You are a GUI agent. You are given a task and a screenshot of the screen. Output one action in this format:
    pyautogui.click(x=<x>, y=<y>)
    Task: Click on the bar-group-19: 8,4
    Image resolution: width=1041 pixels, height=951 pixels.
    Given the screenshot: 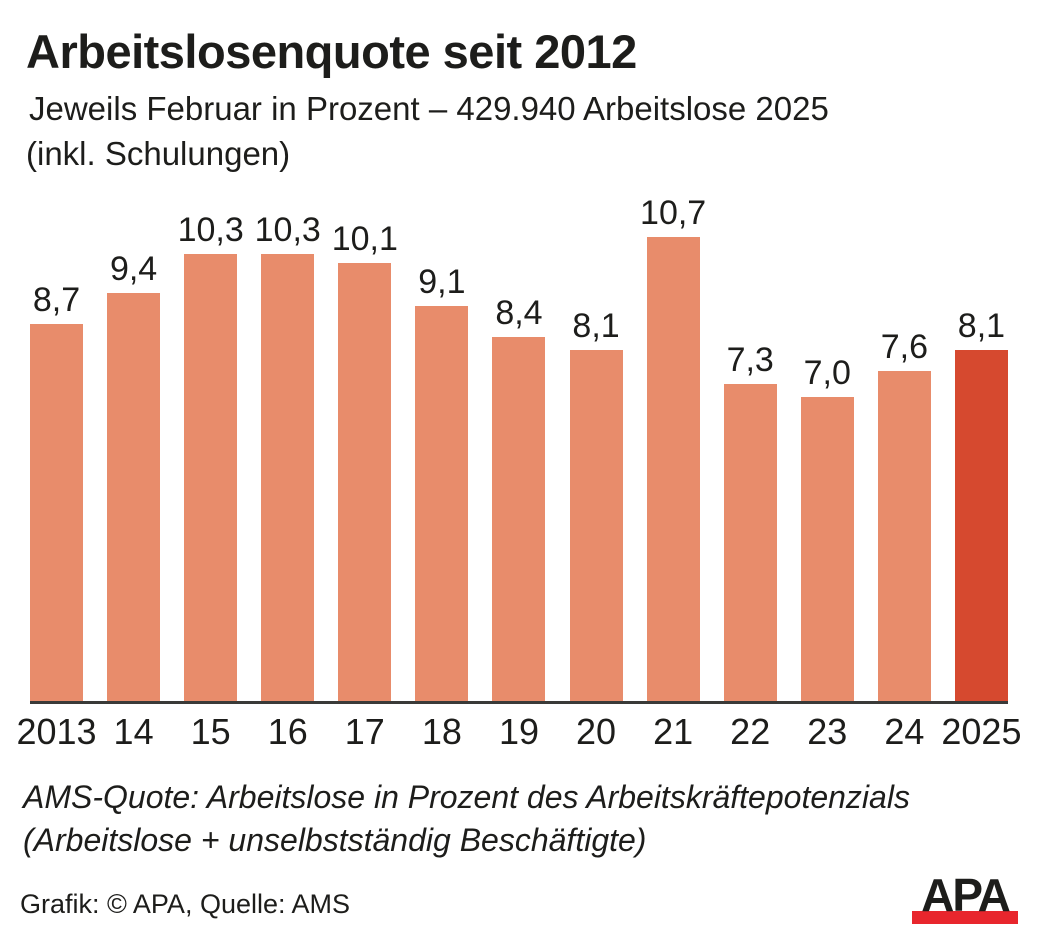 What is the action you would take?
    pyautogui.click(x=519, y=497)
    